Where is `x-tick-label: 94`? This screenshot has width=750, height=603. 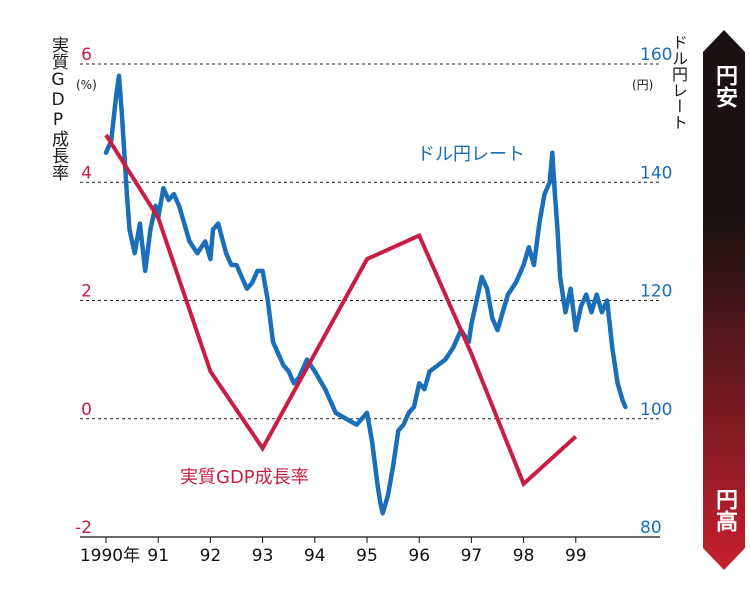
x-tick-label: 94 is located at coordinates (315, 556).